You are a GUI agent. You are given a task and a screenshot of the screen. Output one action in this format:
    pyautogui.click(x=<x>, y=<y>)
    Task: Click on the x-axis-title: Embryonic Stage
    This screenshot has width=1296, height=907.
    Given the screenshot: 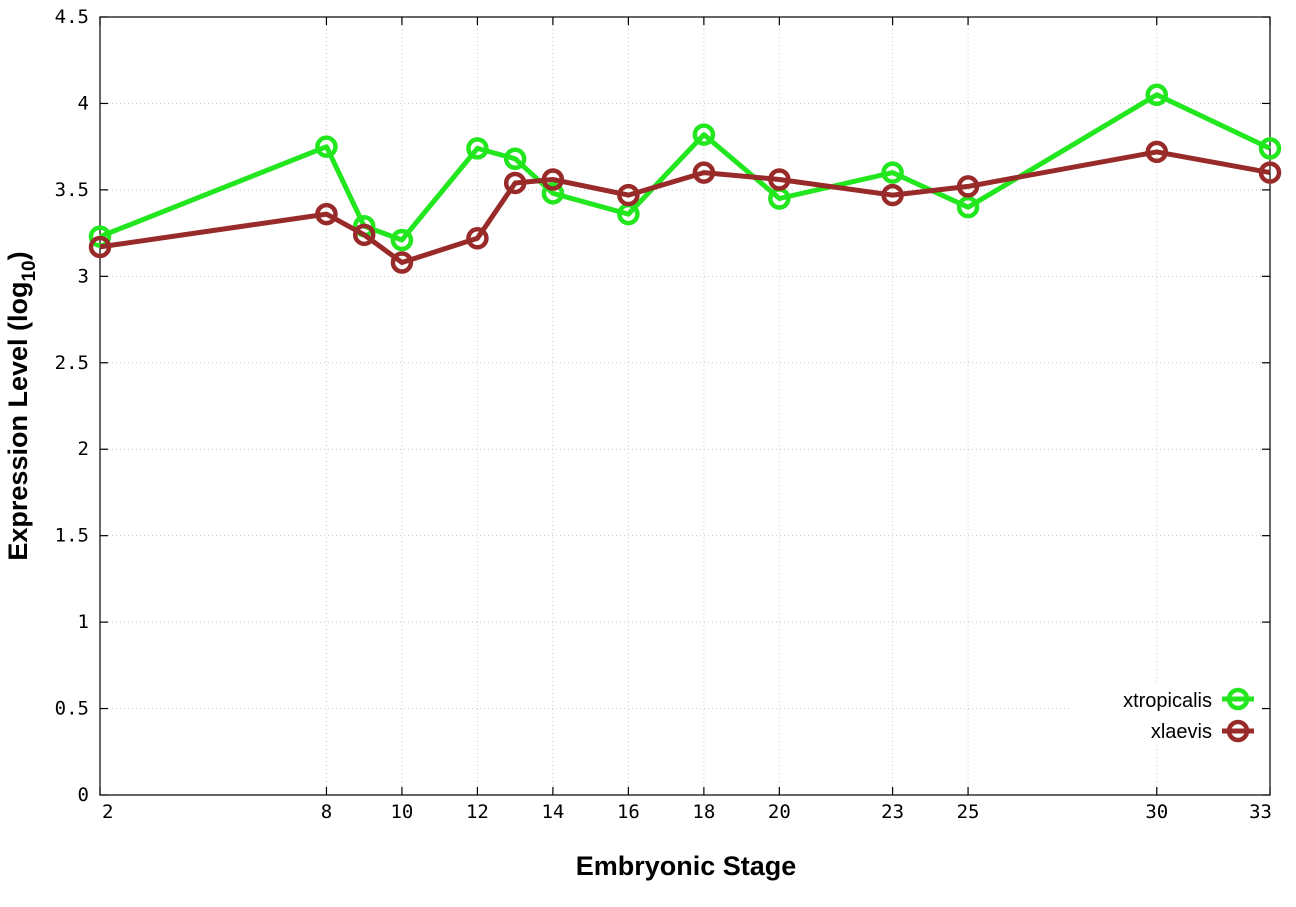 What is the action you would take?
    pyautogui.click(x=686, y=866)
    